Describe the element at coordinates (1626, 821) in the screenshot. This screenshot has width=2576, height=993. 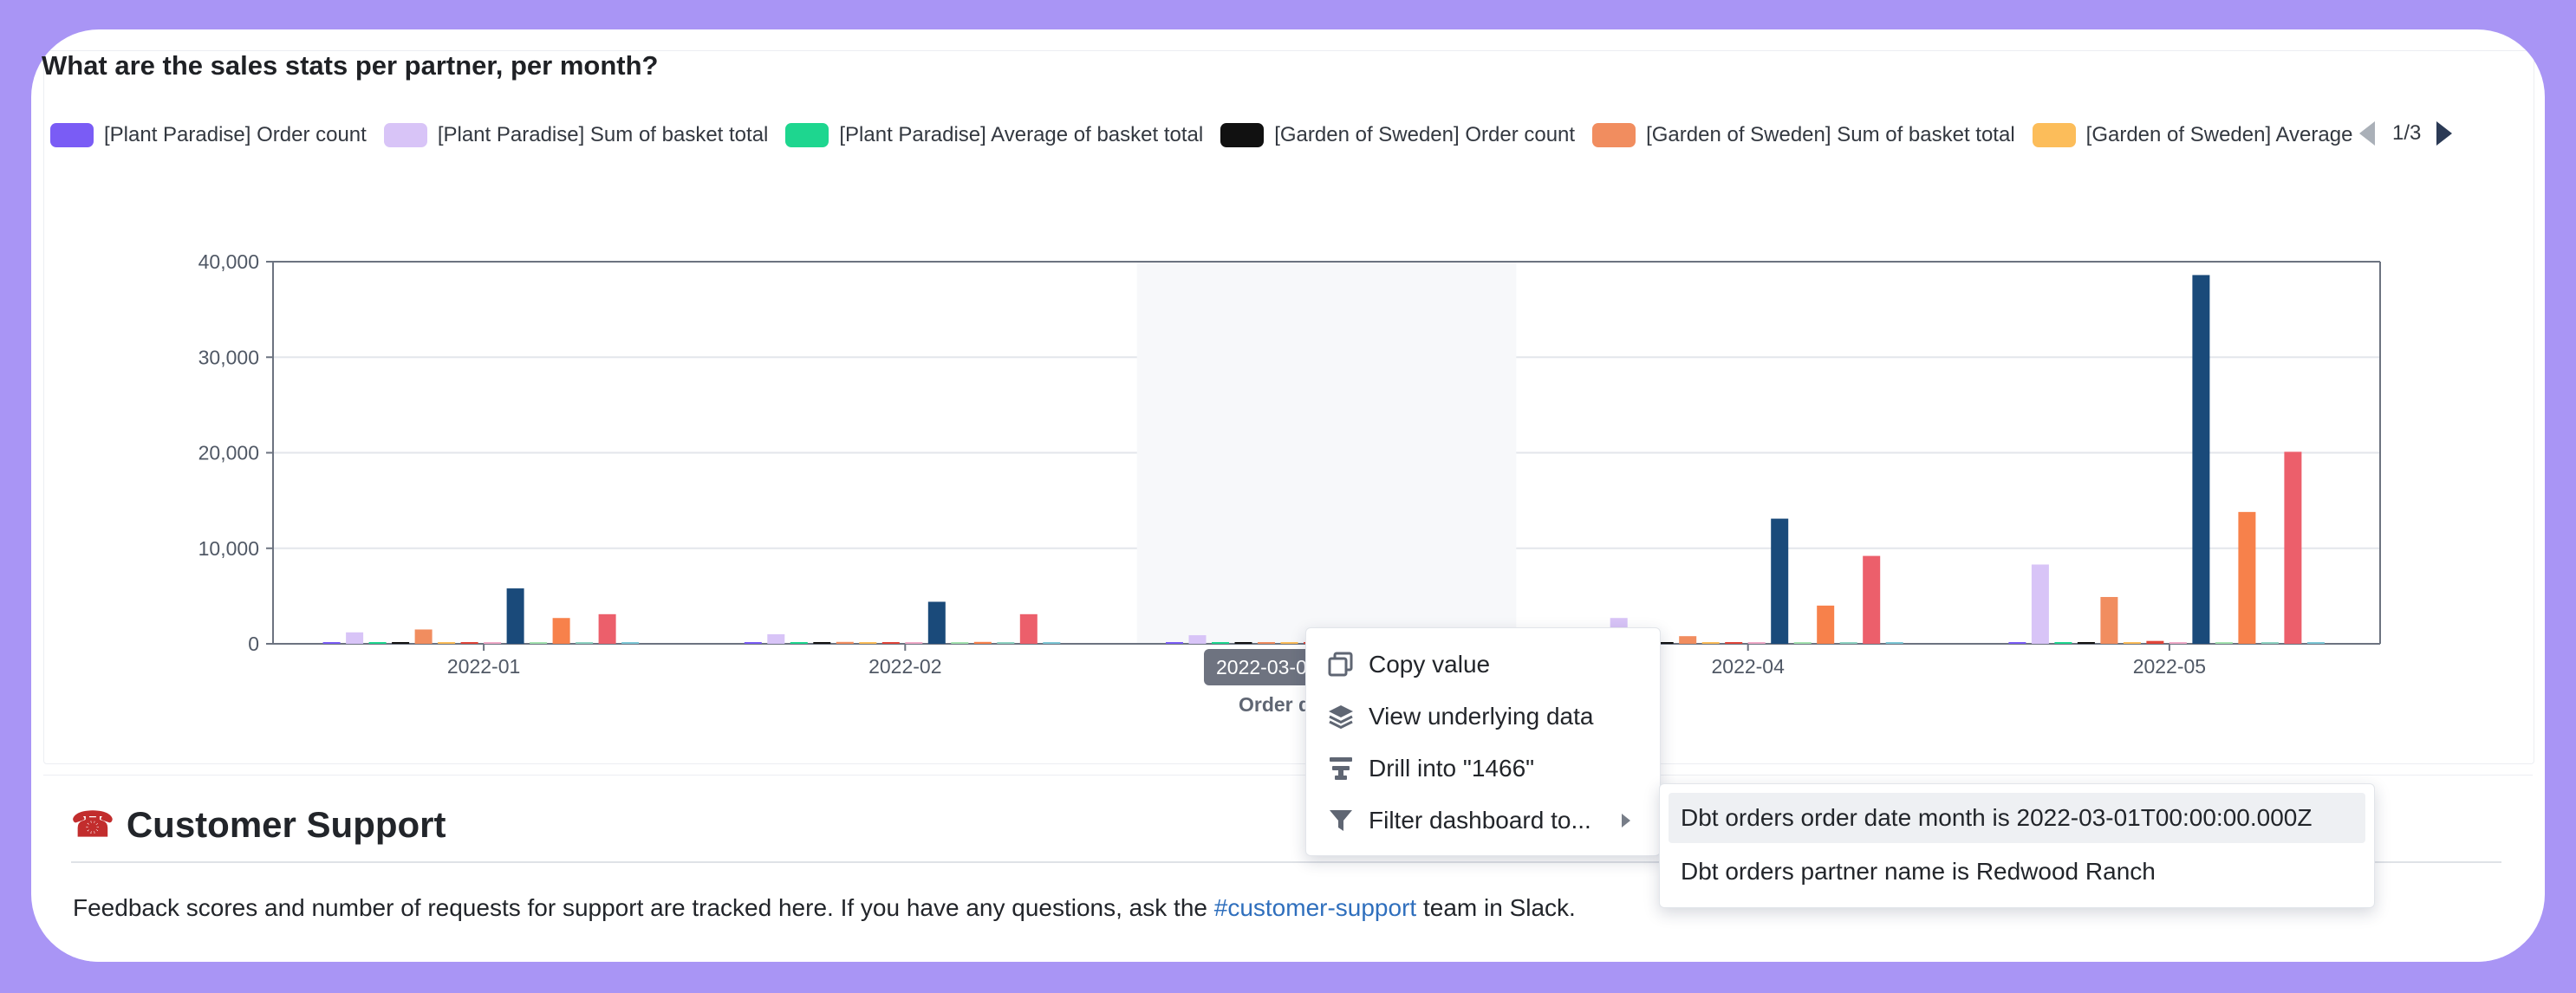
I see `caret-right-icon` at that location.